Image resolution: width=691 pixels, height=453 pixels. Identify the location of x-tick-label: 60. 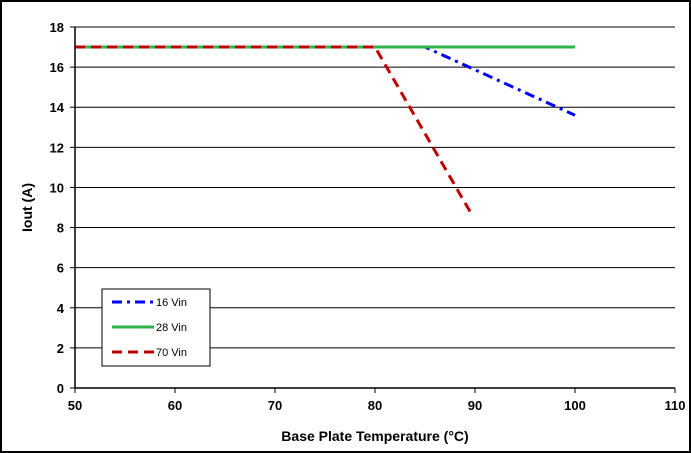
(175, 405).